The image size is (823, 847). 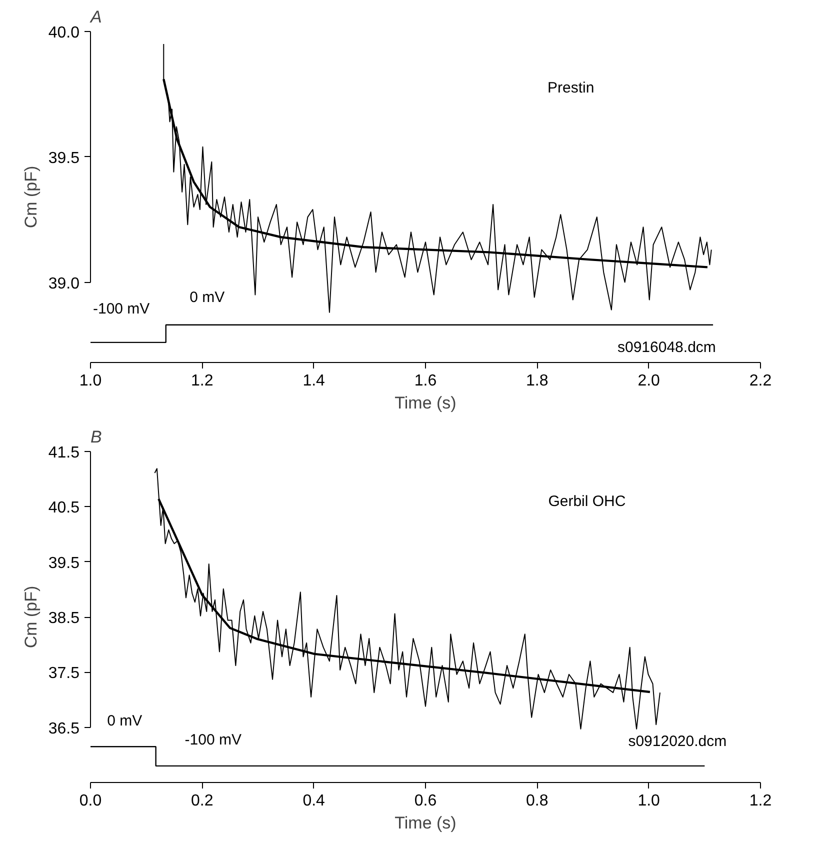 I want to click on chart-title: B, so click(x=96, y=437).